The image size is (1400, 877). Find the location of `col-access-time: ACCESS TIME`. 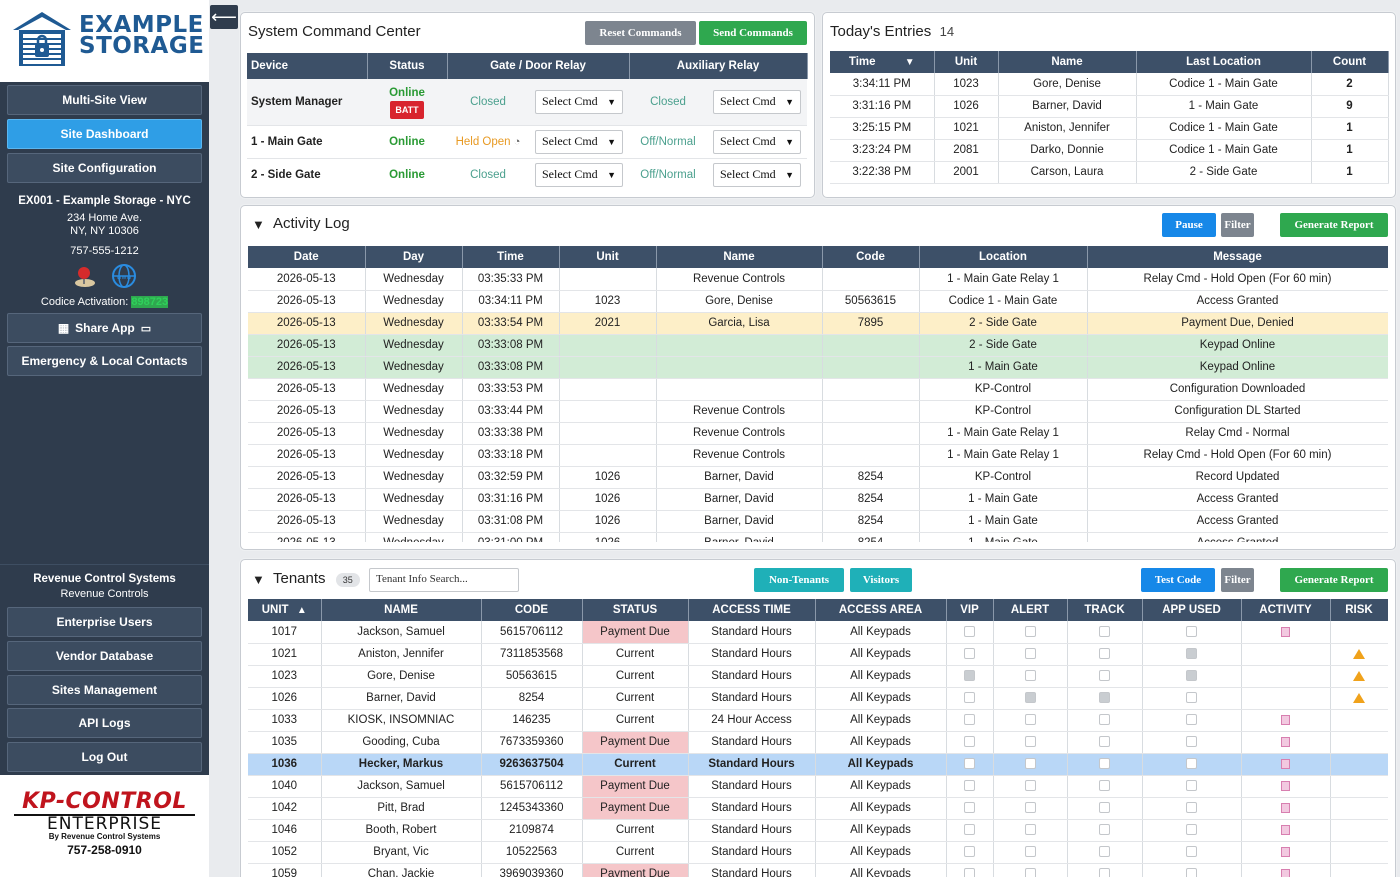

col-access-time: ACCESS TIME is located at coordinates (752, 610).